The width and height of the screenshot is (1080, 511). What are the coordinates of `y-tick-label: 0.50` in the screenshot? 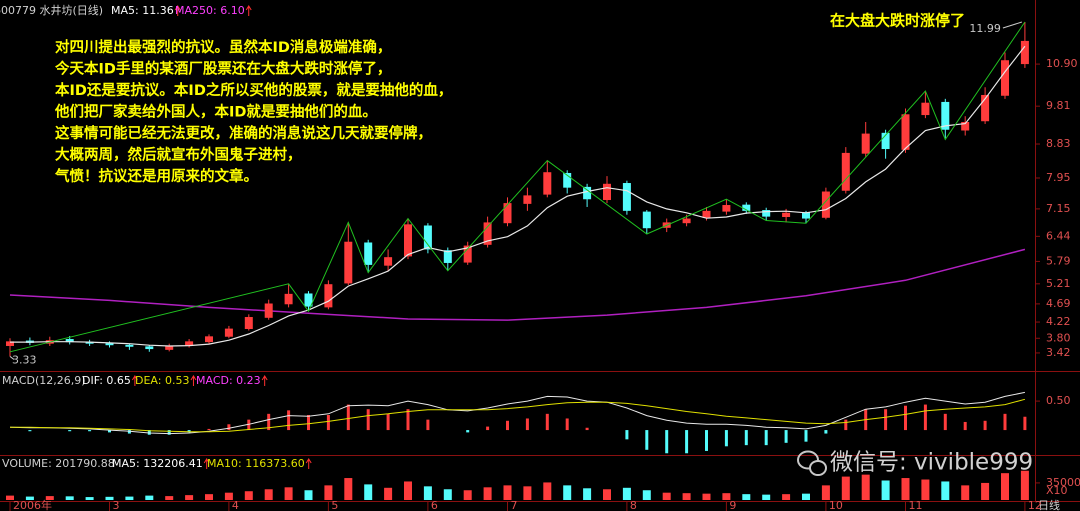 It's located at (1058, 400).